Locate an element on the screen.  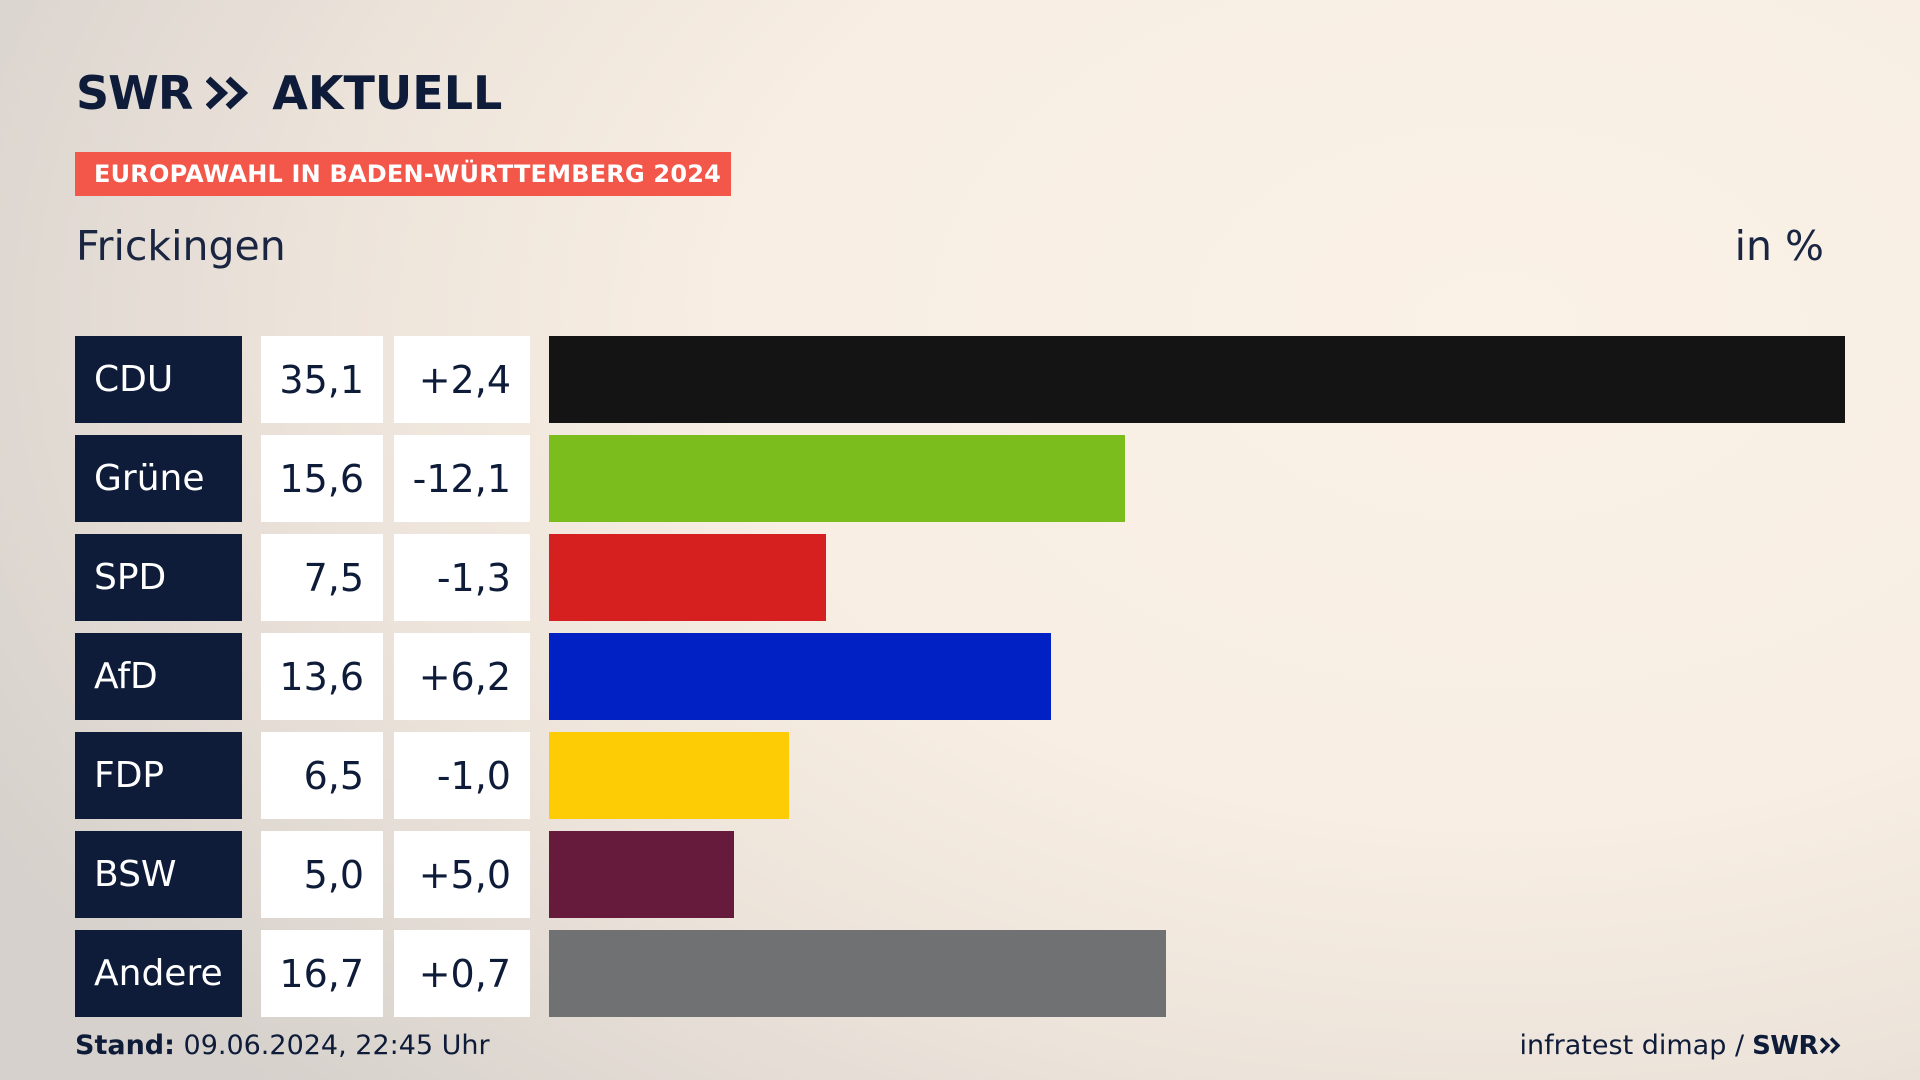
swr-aktuell-logo: SWR AKTUELL is located at coordinates (289, 93).